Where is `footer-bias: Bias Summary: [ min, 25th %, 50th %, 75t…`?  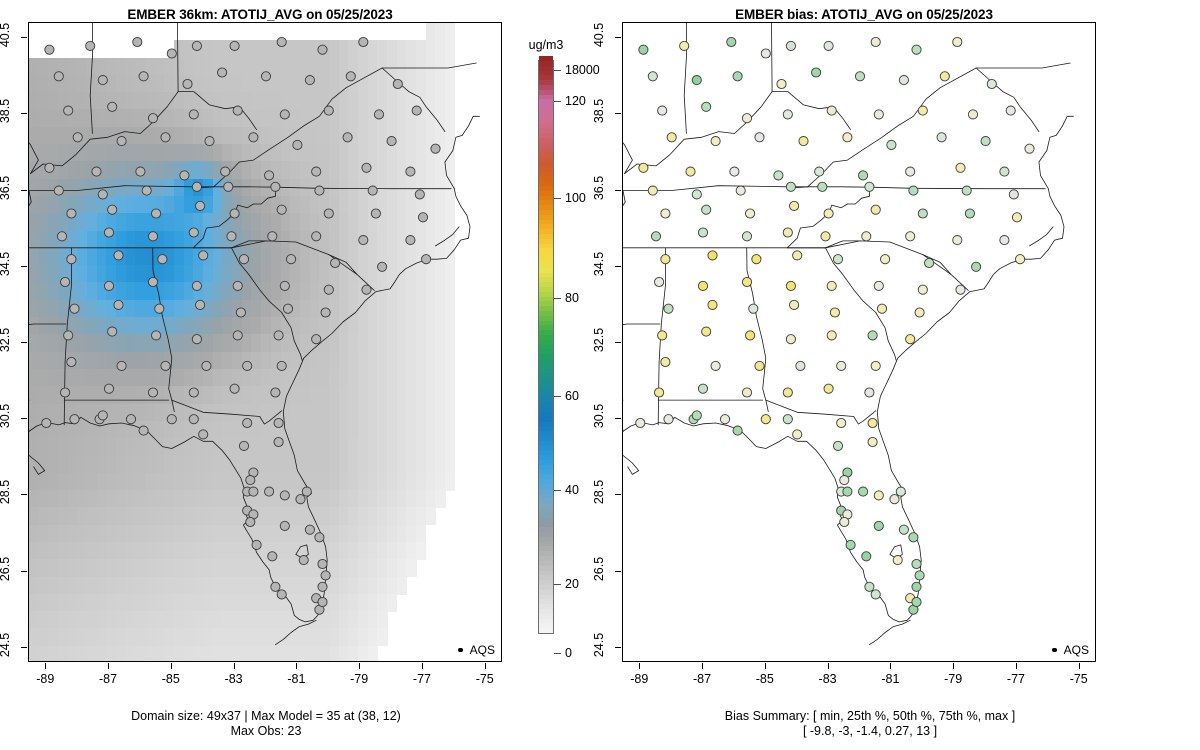
footer-bias: Bias Summary: [ min, 25th %, 50th %, 75t… is located at coordinates (870, 724).